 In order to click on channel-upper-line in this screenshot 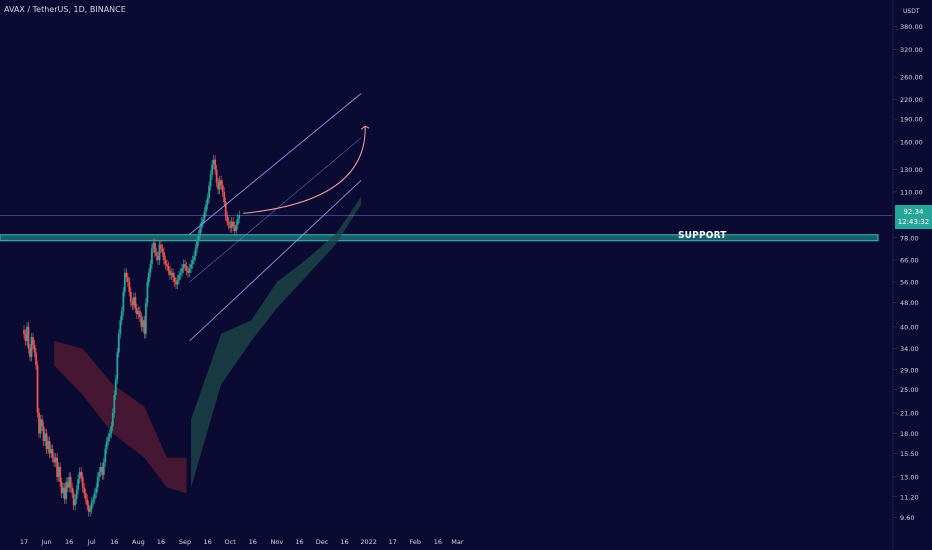, I will do `click(275, 164)`.